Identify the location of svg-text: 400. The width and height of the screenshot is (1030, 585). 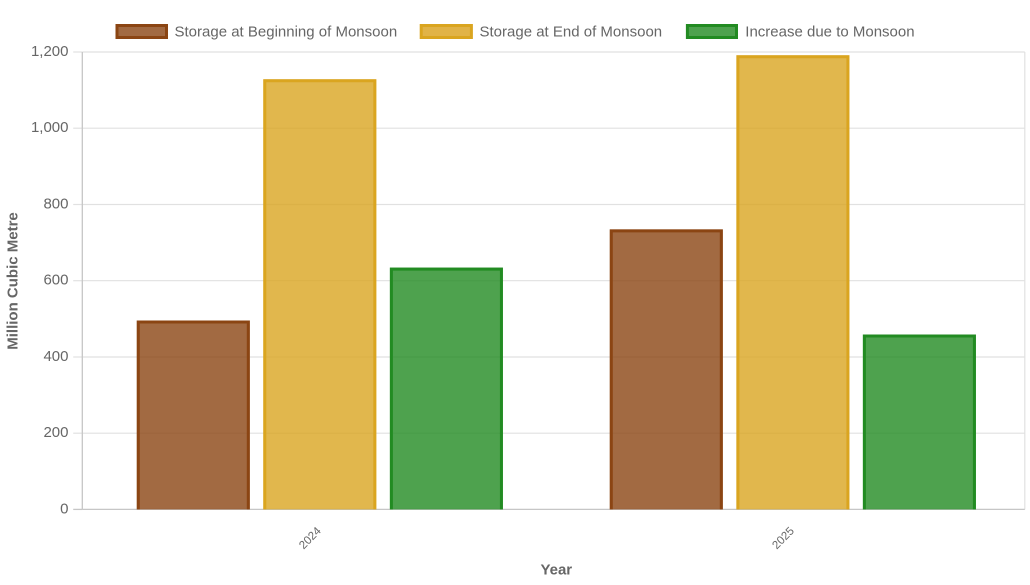
(55, 356).